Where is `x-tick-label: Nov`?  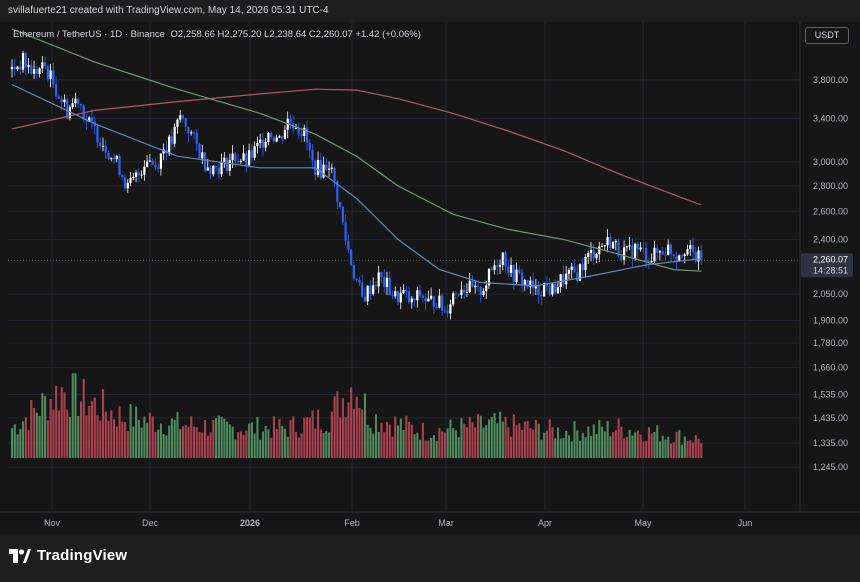
x-tick-label: Nov is located at coordinates (52, 523).